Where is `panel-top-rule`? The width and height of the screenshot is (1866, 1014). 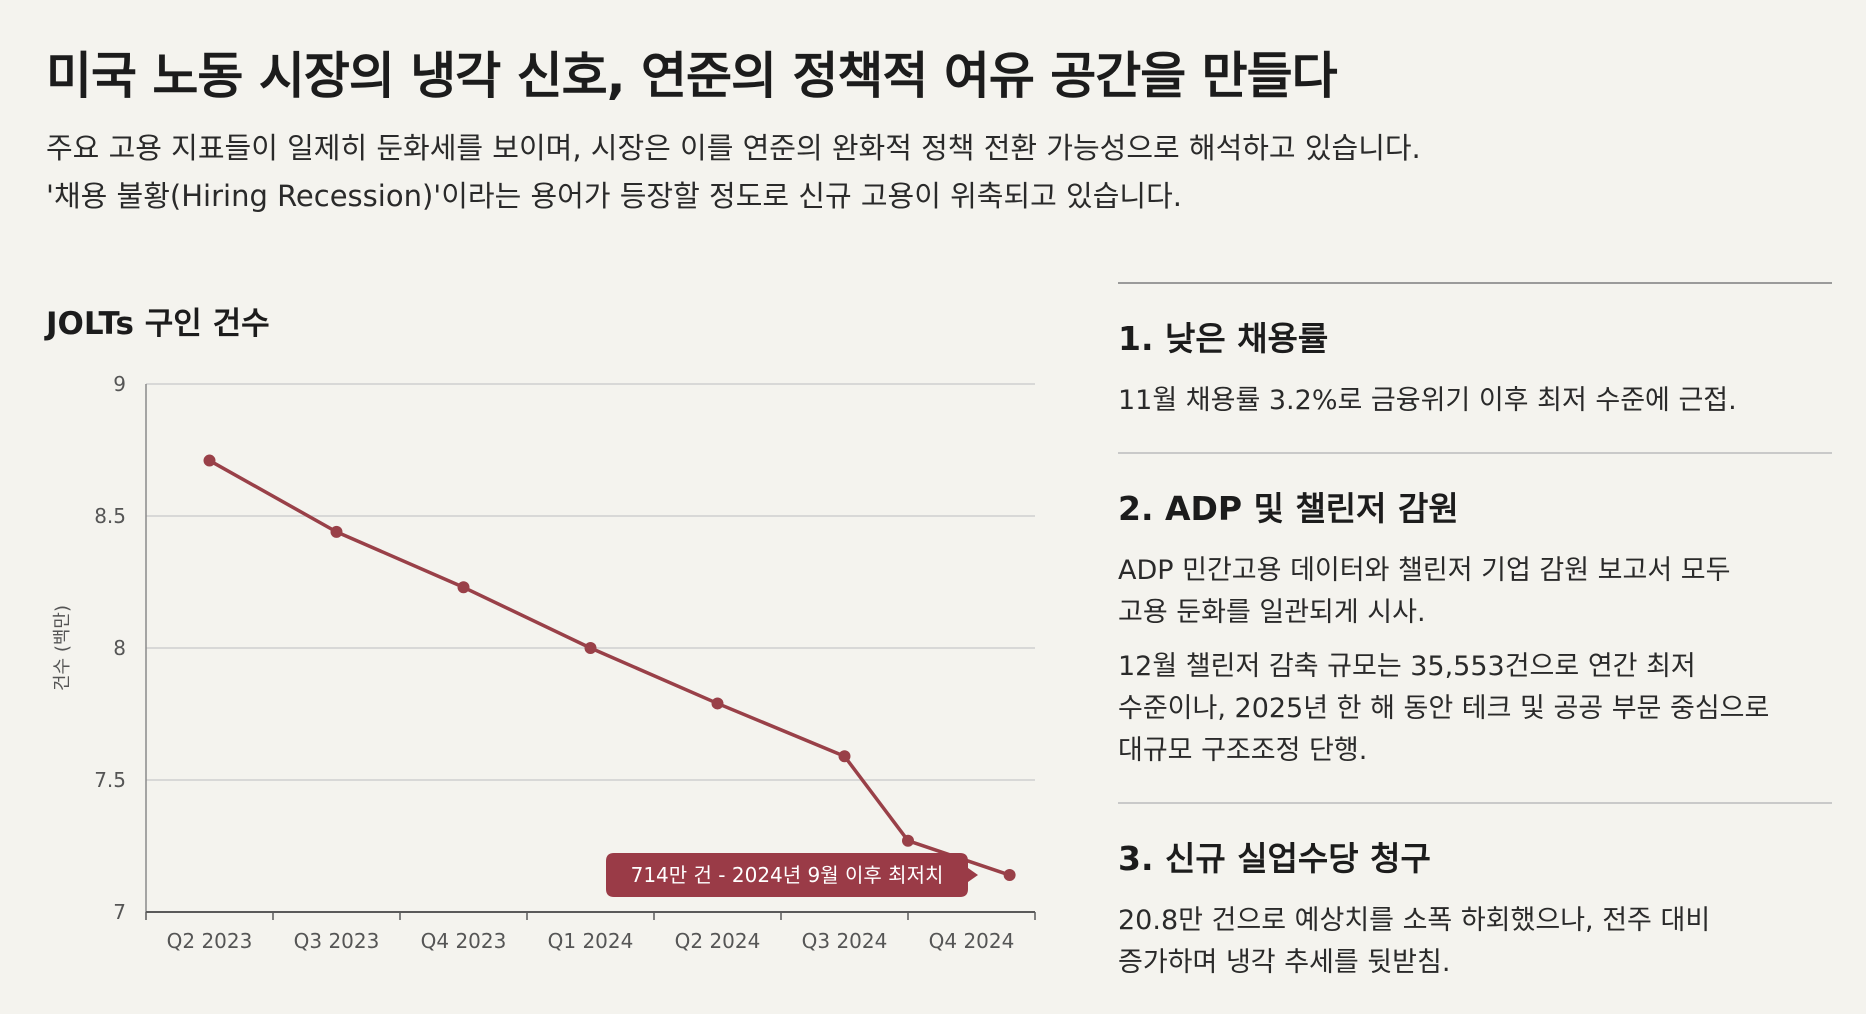
panel-top-rule is located at coordinates (1475, 283).